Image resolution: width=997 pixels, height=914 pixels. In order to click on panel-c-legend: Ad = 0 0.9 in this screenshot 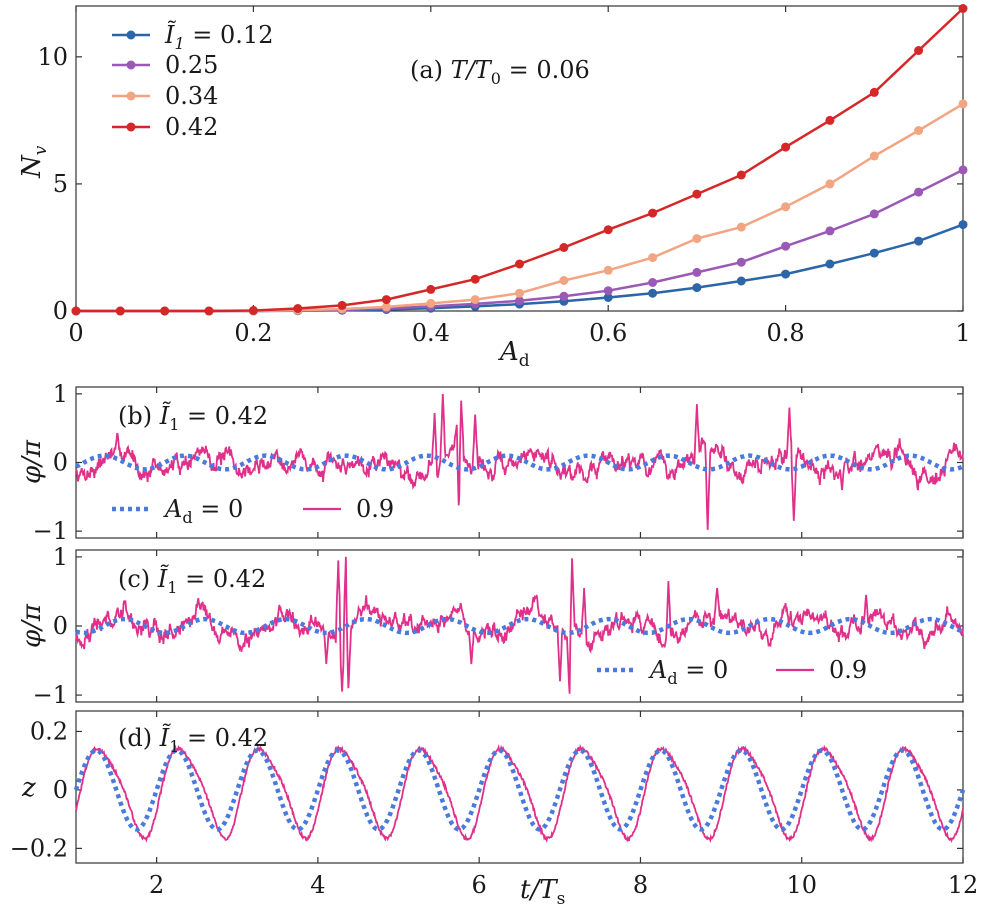, I will do `click(732, 672)`.